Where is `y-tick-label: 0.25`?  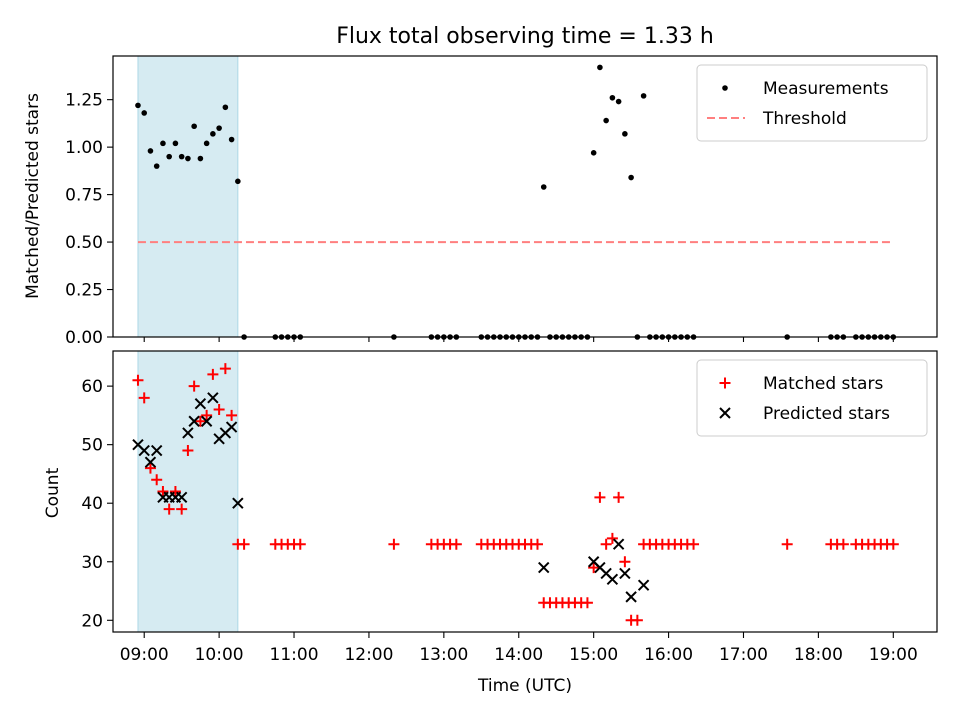
y-tick-label: 0.25 is located at coordinates (84, 291).